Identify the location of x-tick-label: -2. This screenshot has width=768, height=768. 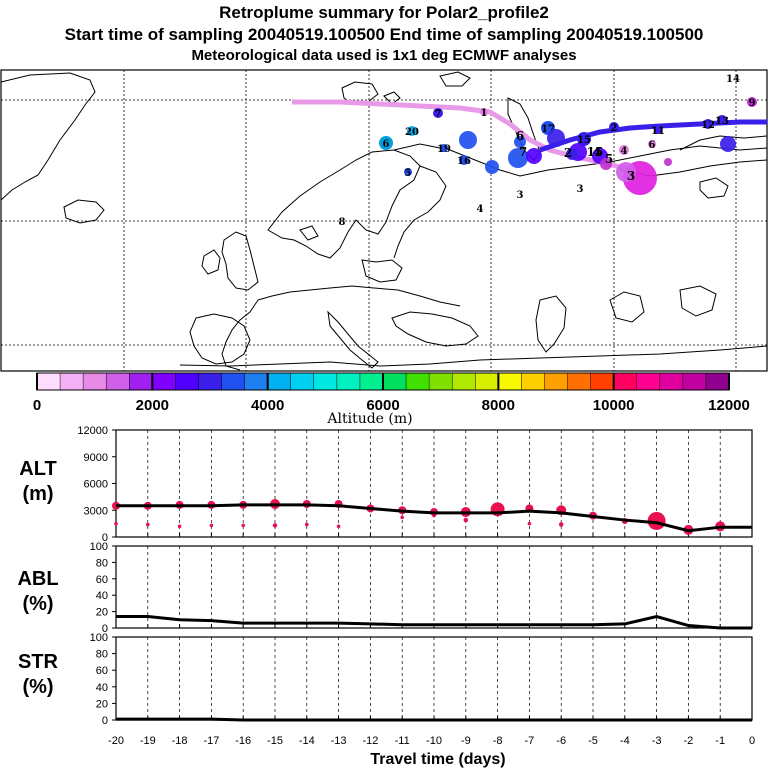
(689, 741).